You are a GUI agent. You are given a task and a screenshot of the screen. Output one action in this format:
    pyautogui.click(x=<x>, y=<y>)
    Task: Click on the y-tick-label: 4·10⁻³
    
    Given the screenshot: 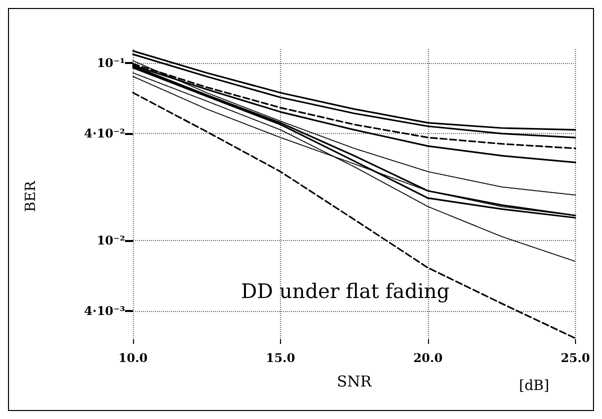 What is the action you would take?
    pyautogui.click(x=104, y=311)
    